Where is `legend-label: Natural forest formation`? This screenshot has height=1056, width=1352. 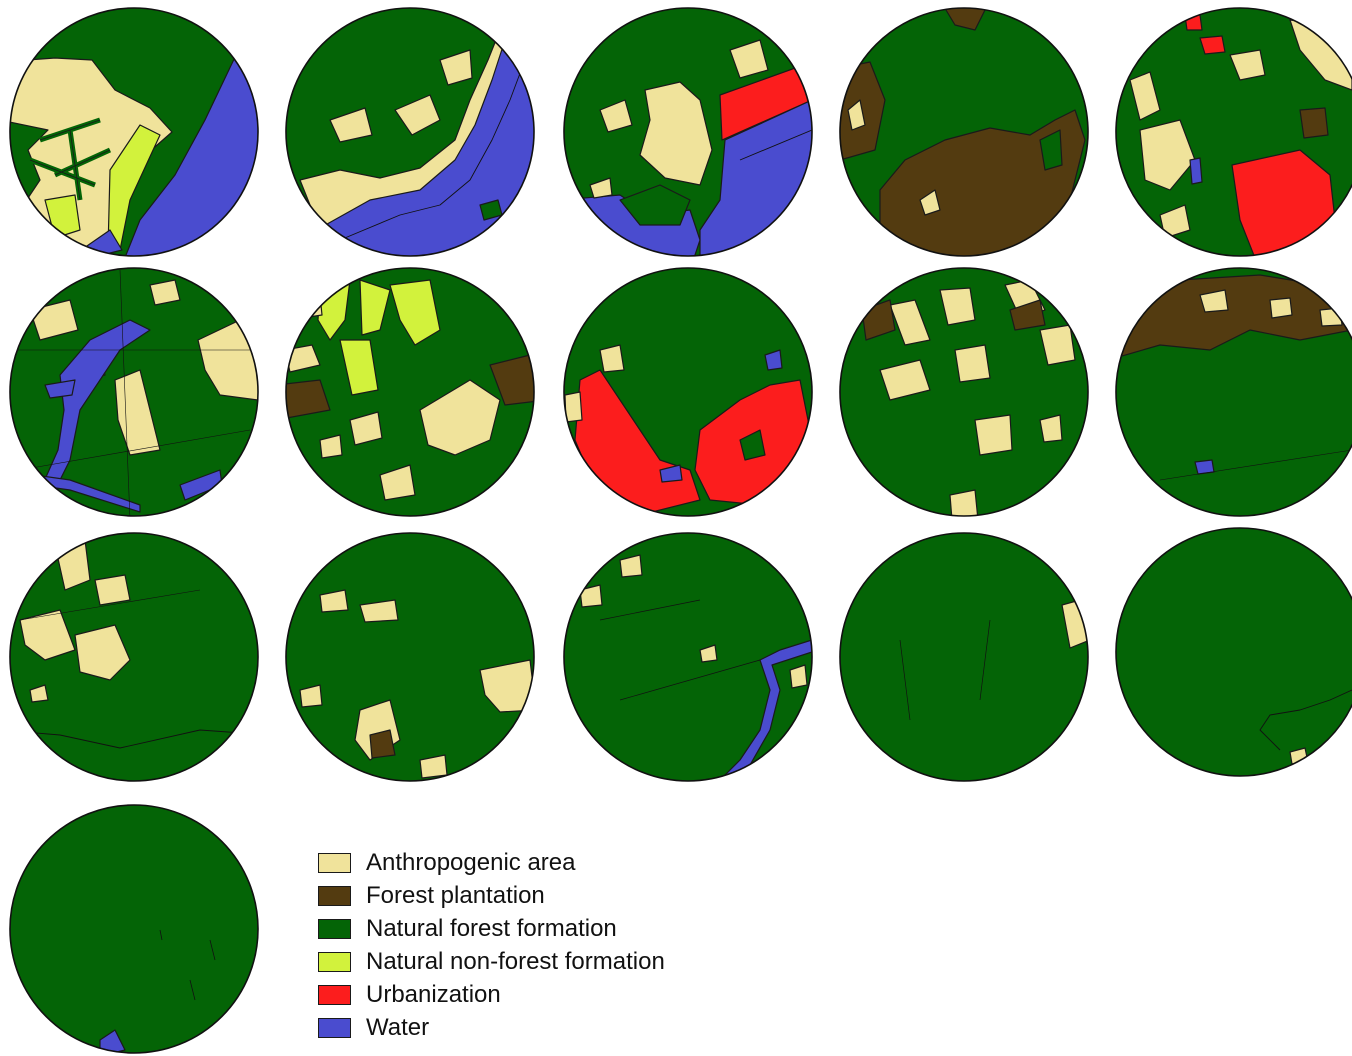
legend-label: Natural forest formation is located at coordinates (491, 928).